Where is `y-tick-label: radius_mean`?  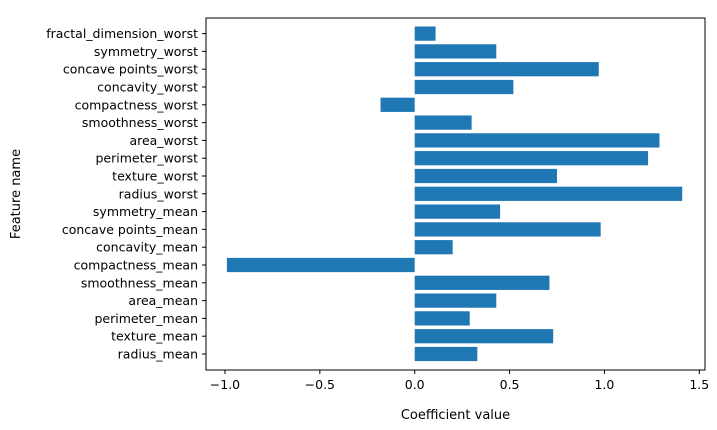
y-tick-label: radius_mean is located at coordinates (158, 354).